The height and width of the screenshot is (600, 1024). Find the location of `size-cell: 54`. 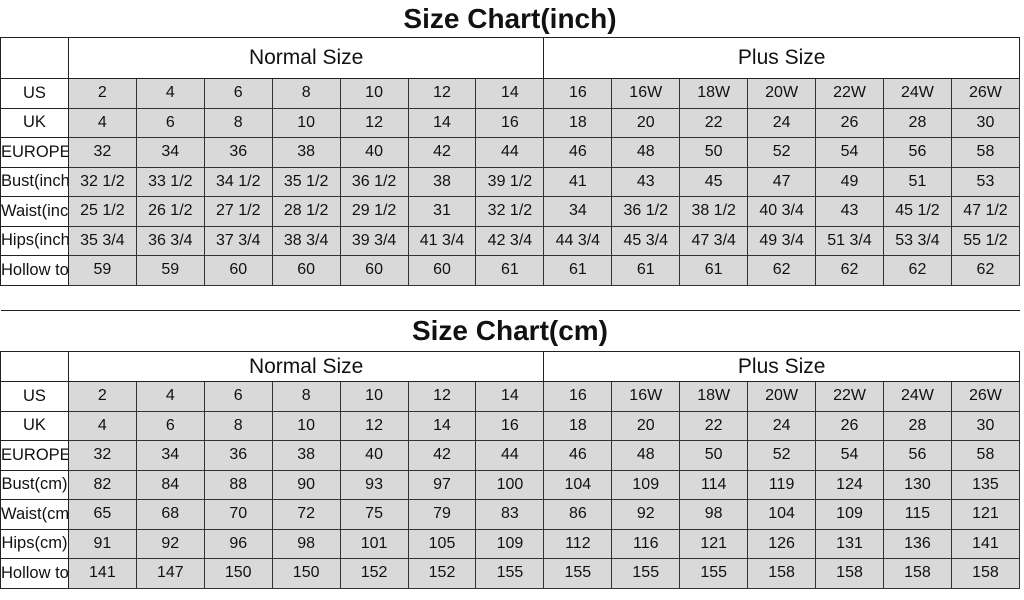

size-cell: 54 is located at coordinates (849, 152).